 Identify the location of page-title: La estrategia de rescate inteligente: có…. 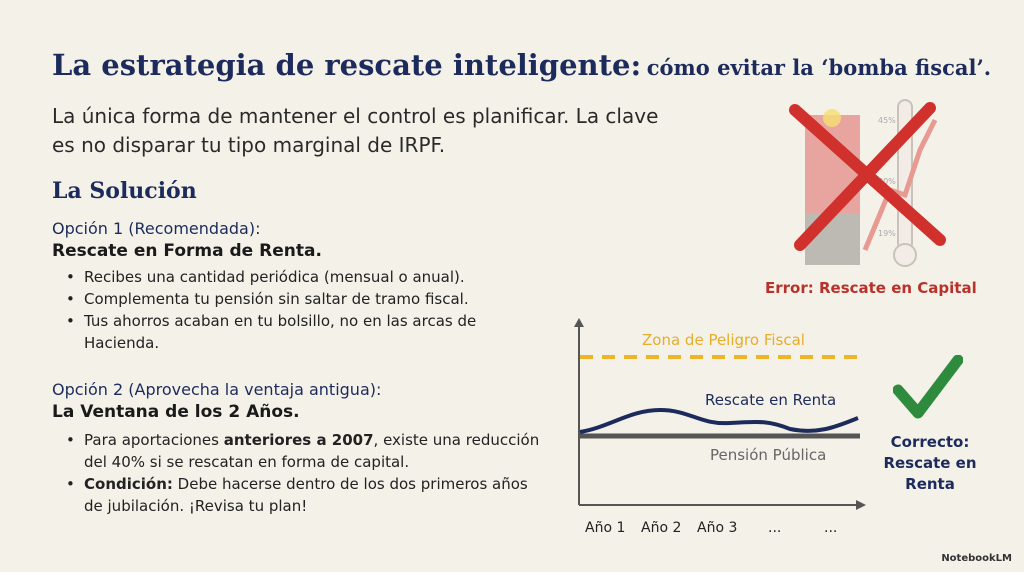
(521, 65).